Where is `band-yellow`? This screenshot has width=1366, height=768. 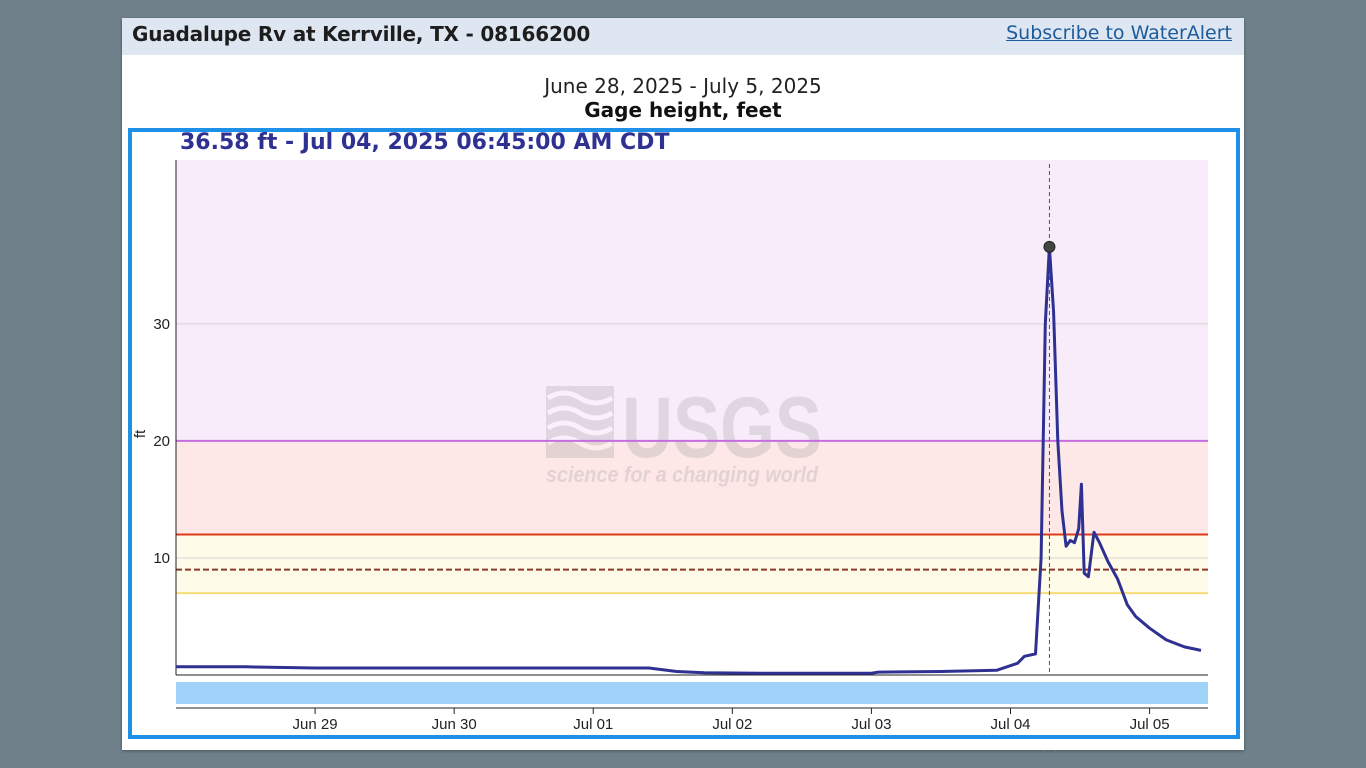
band-yellow is located at coordinates (692, 564).